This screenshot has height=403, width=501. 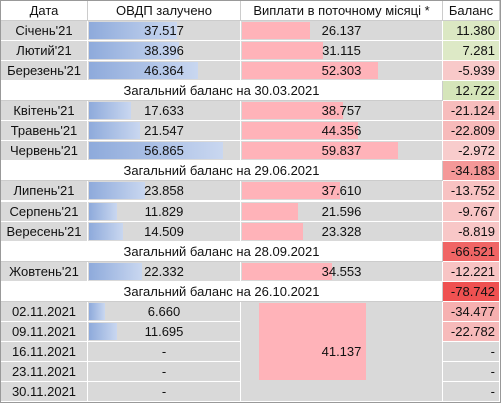 I want to click on cell-text: -22.809, so click(x=472, y=131).